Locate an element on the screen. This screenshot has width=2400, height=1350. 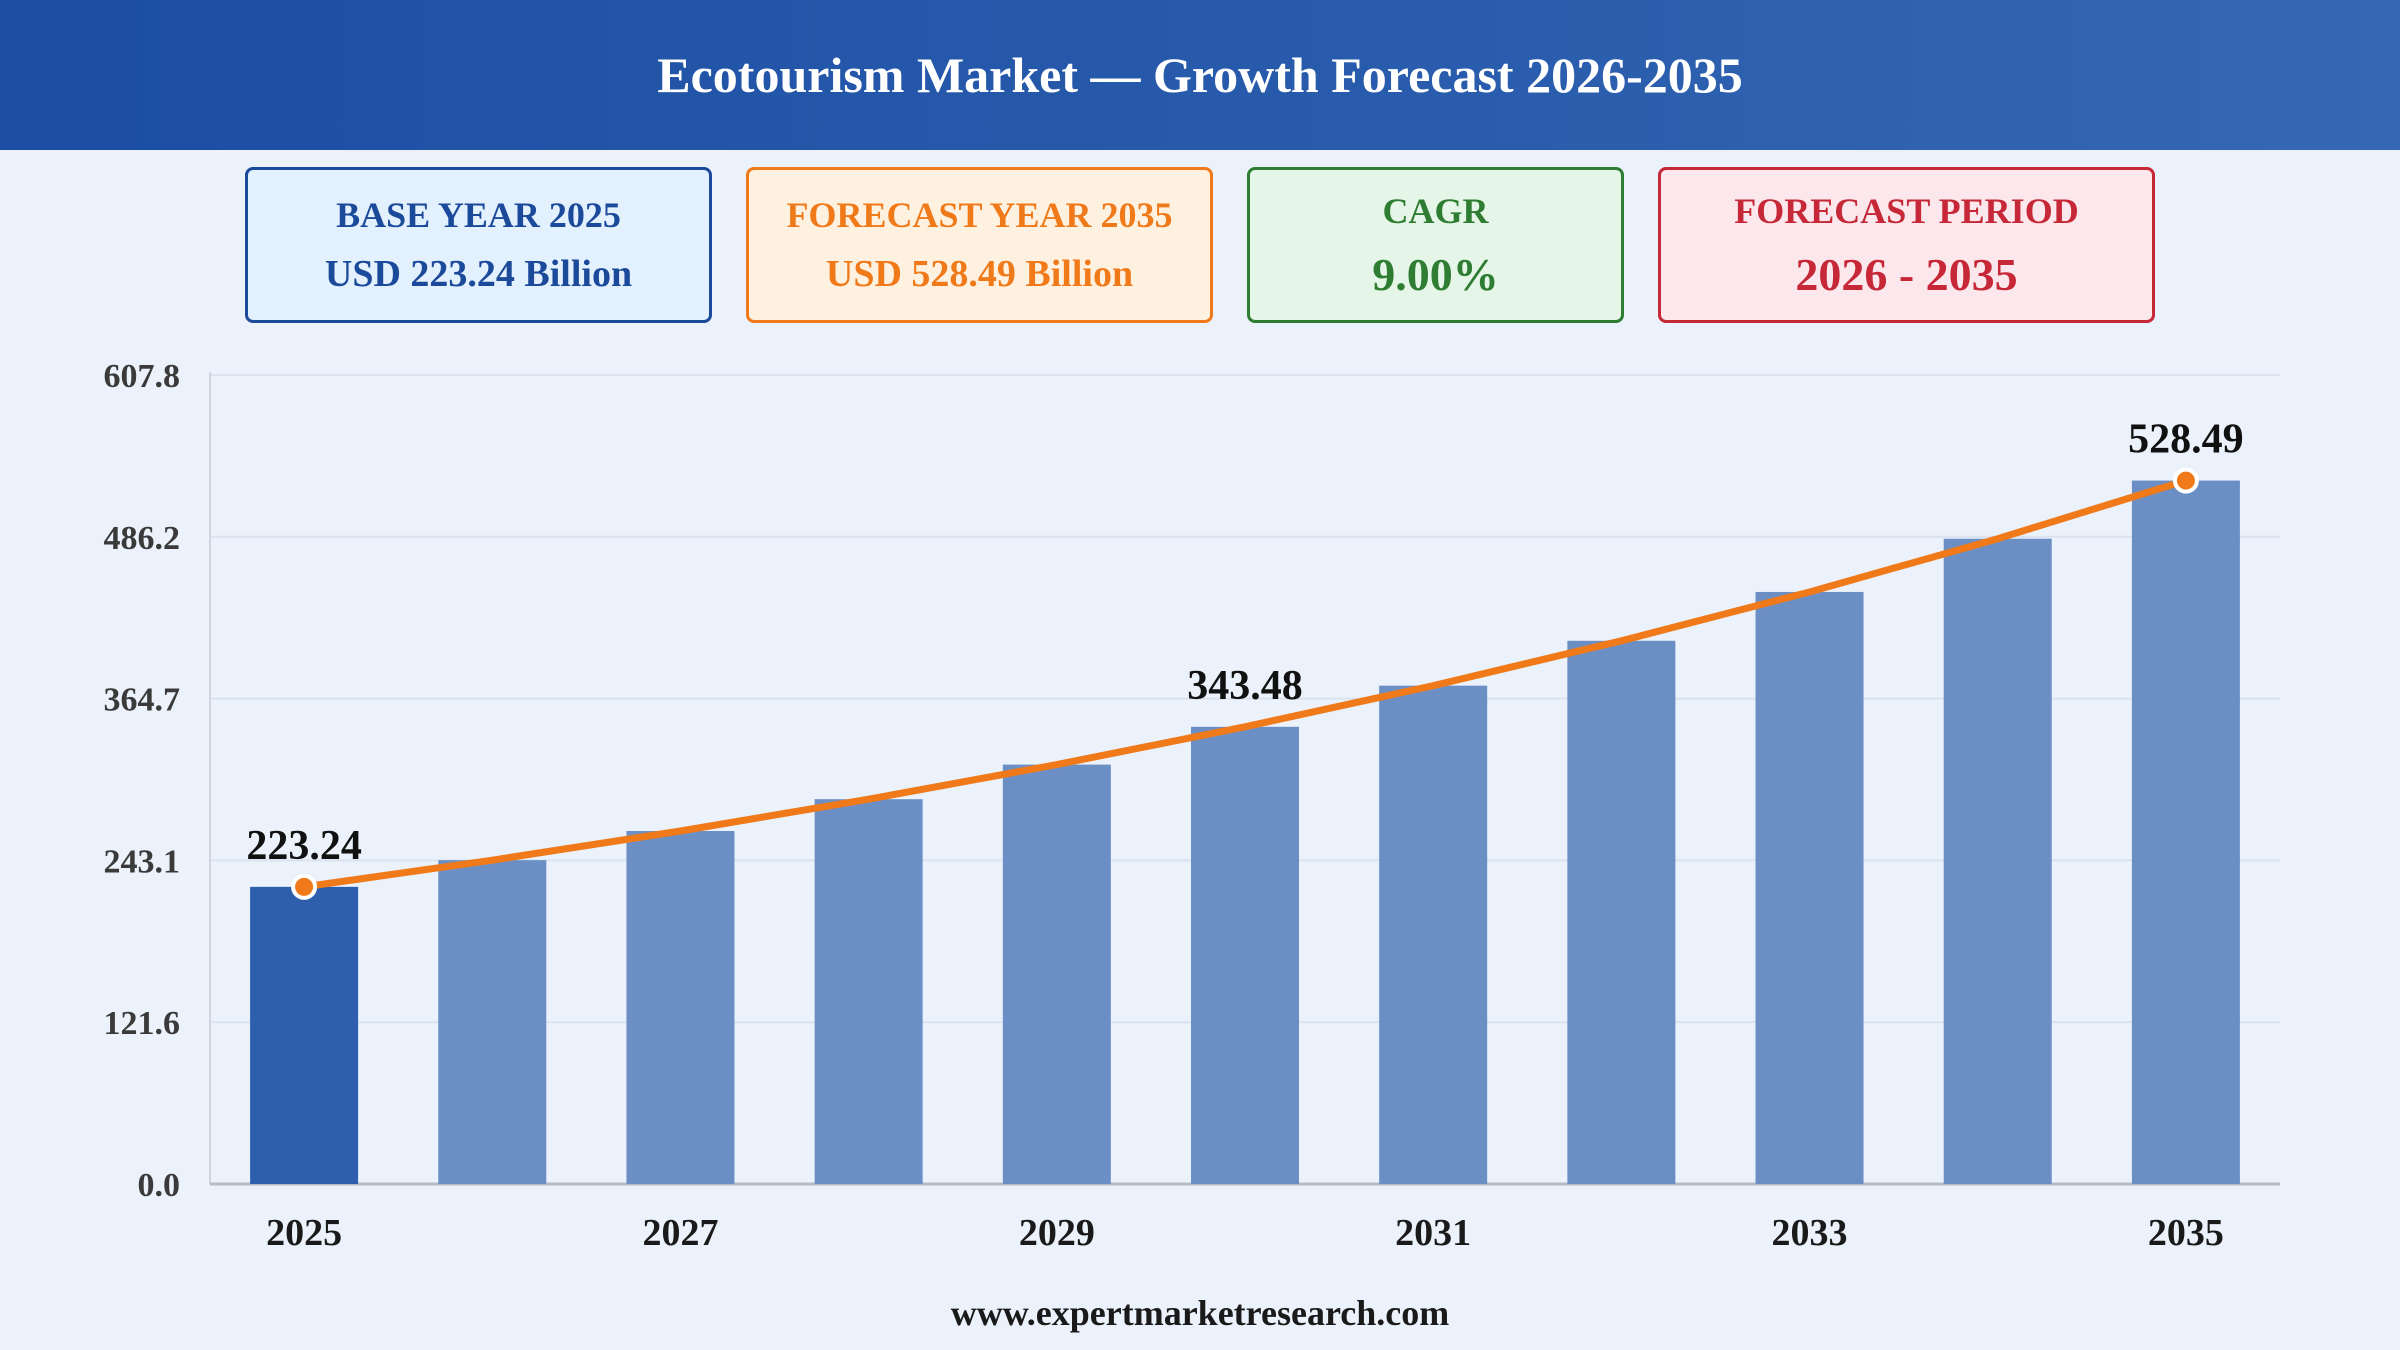
y-tick-label: 121.6 is located at coordinates (142, 1023).